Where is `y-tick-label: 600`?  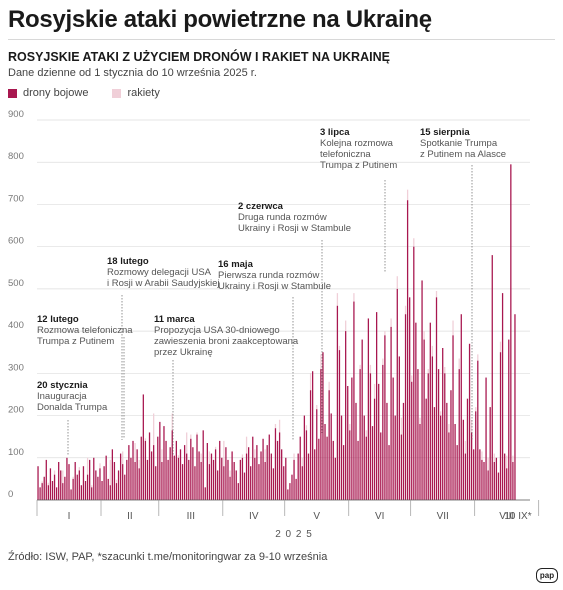
y-tick-label: 600 is located at coordinates (16, 241).